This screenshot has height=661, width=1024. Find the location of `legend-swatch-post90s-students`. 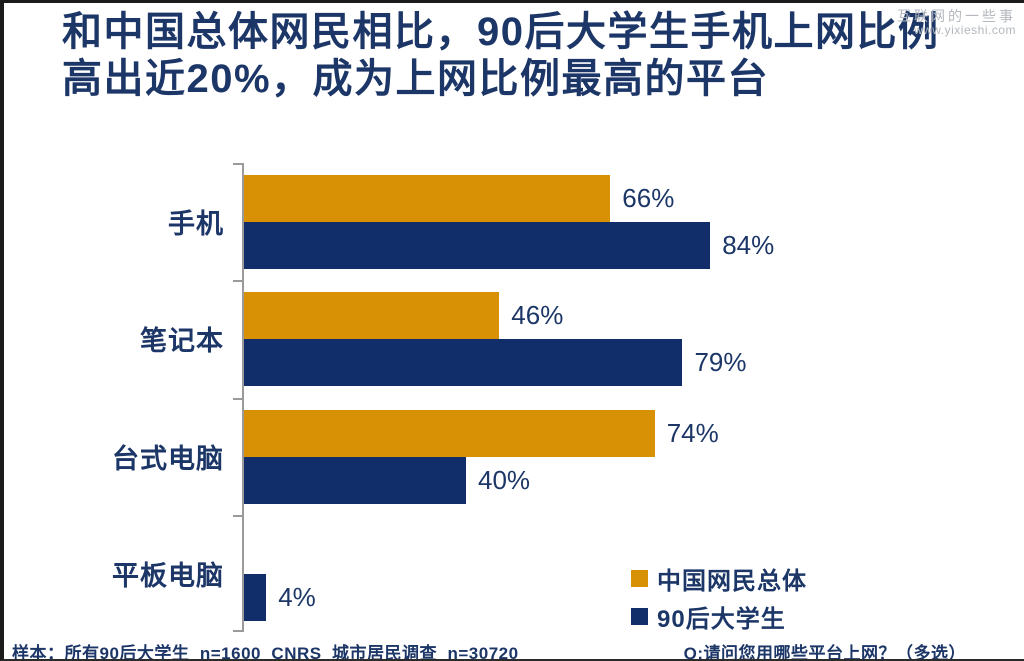

legend-swatch-post90s-students is located at coordinates (639, 616).